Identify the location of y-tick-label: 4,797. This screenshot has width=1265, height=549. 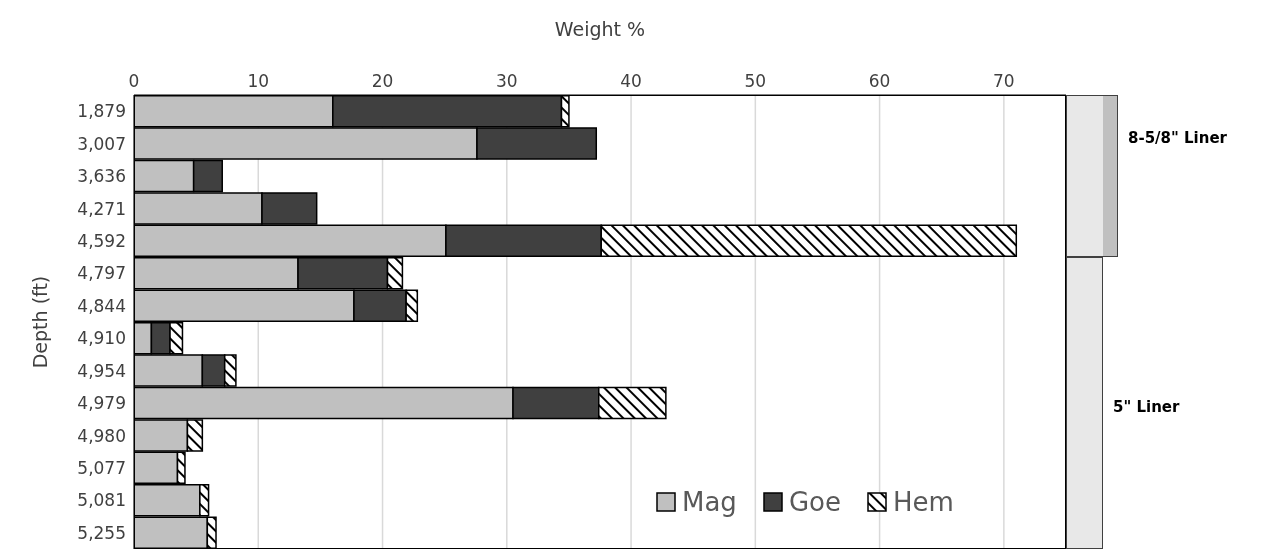
(101, 273).